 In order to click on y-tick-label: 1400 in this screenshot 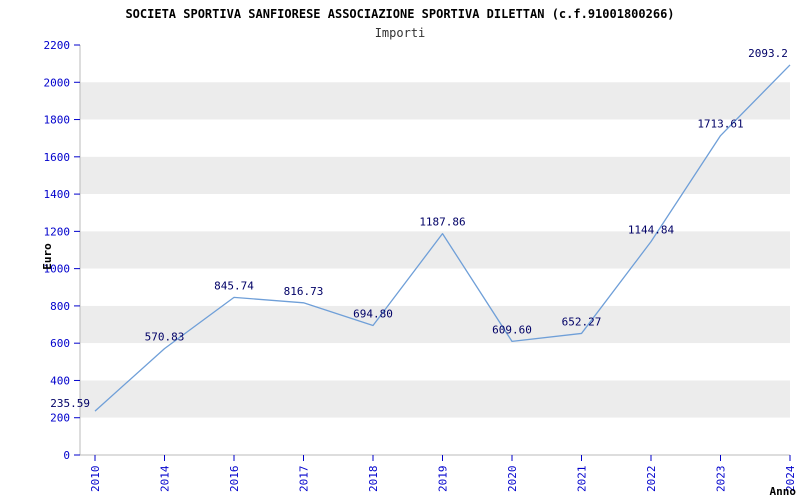, I will do `click(57, 194)`.